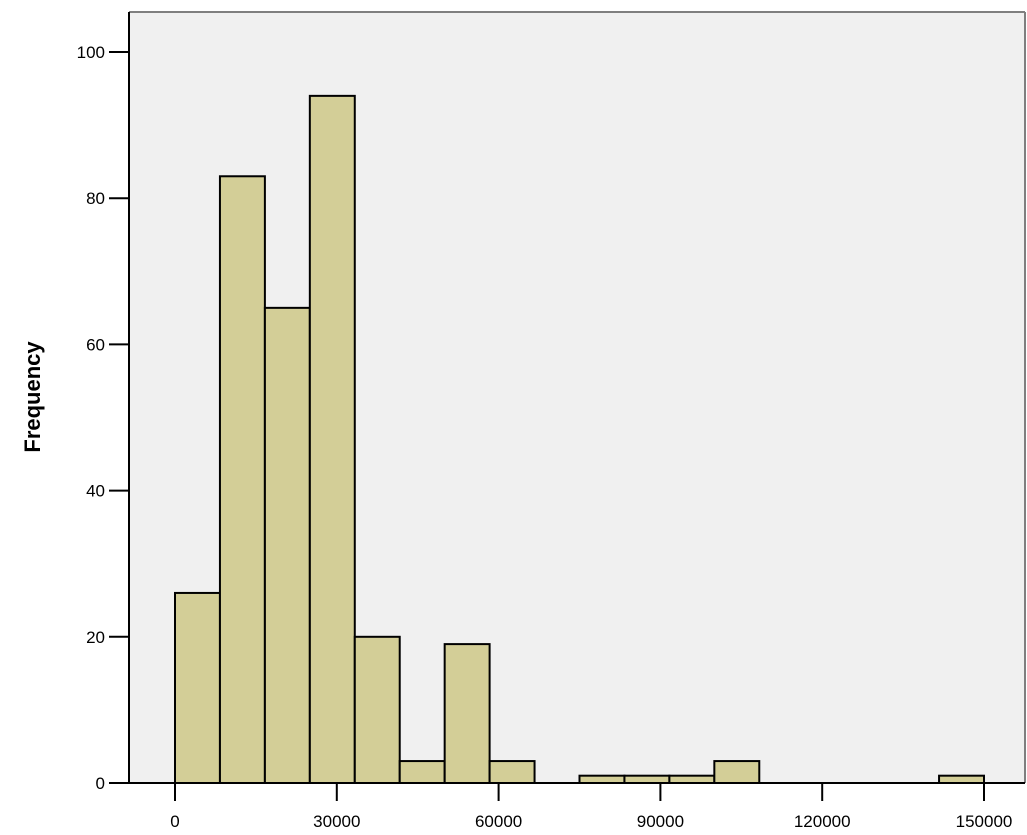 Image resolution: width=1027 pixels, height=835 pixels. What do you see at coordinates (577, 806) in the screenshot?
I see `x-axis: 0 30000 60000 90000 120000 150000` at bounding box center [577, 806].